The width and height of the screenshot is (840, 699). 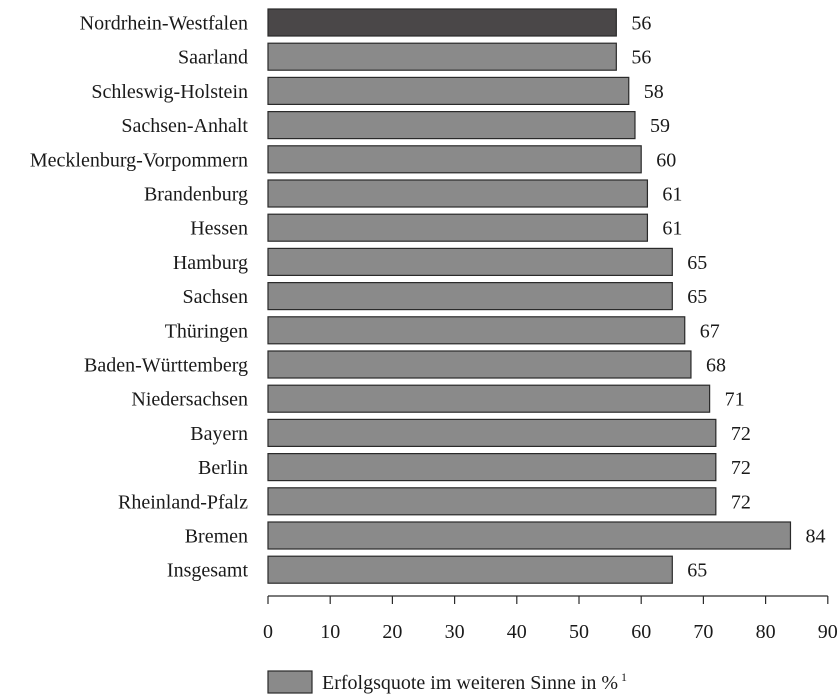 I want to click on category-label: Brandenburg, so click(x=196, y=195).